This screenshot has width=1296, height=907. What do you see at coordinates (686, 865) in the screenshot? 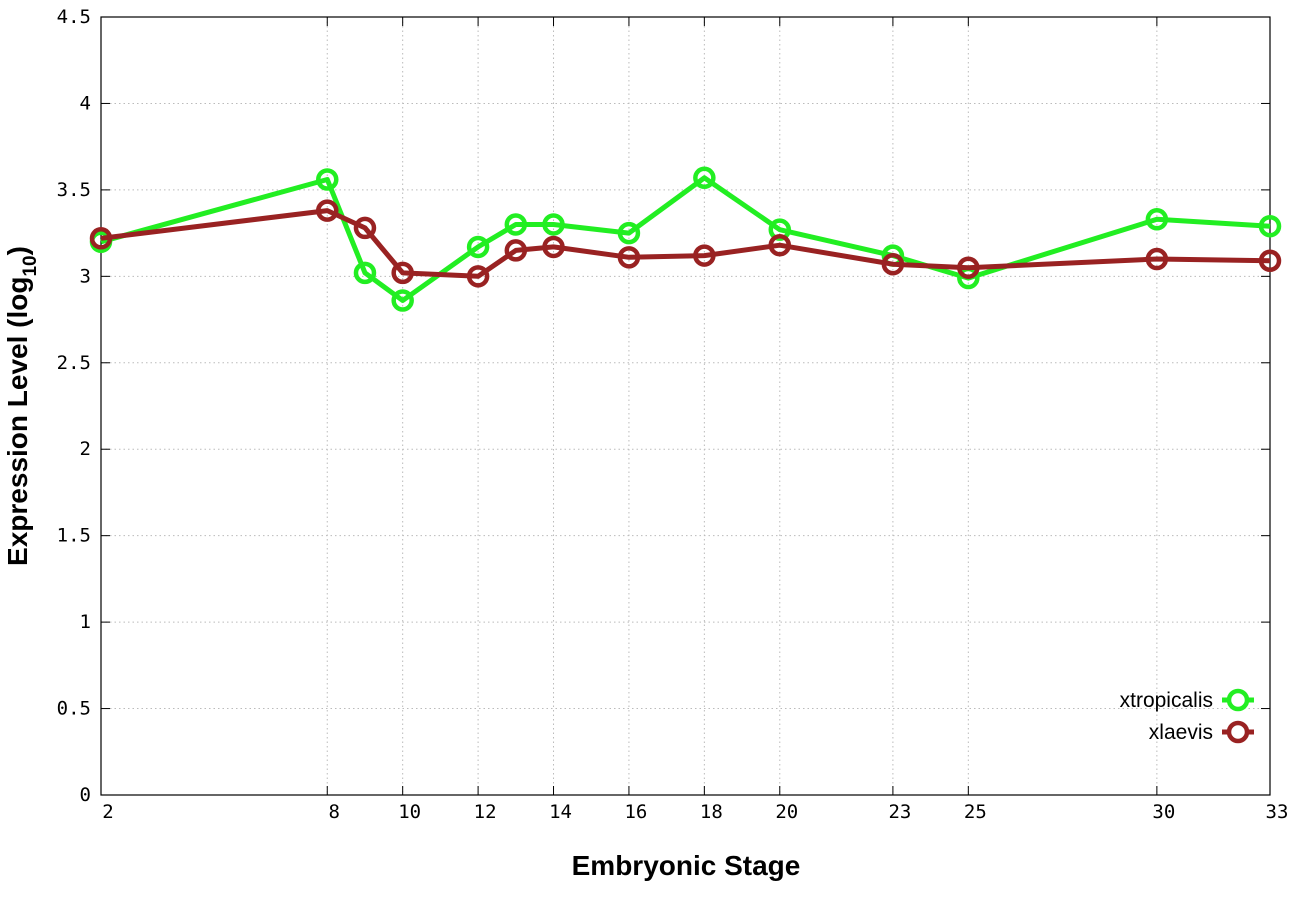
I see `x-axis-title: Embryonic Stage` at bounding box center [686, 865].